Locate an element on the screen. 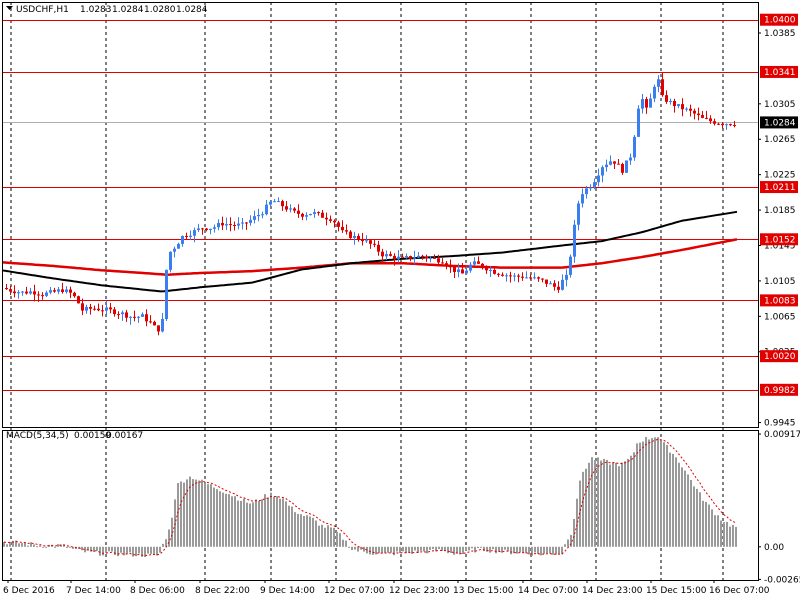  chart-menu-icon is located at coordinates (9, 8).